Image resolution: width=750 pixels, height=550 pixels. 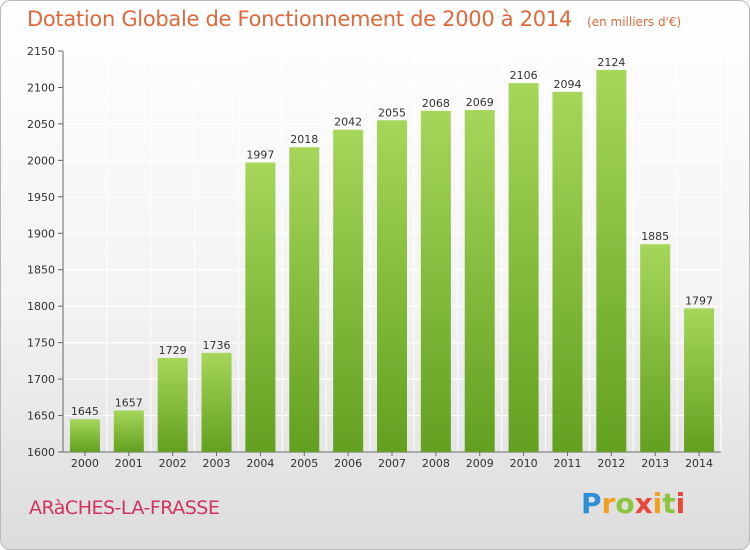 I want to click on logo-letter: x, so click(x=643, y=503).